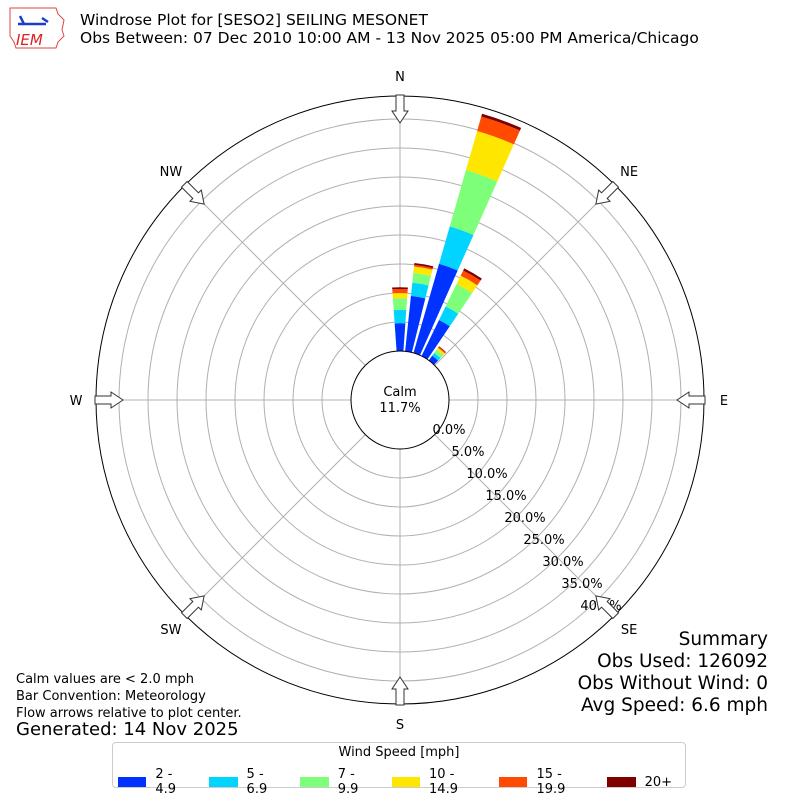 The image size is (800, 800). Describe the element at coordinates (171, 172) in the screenshot. I see `direction-label-nw: NW` at that location.